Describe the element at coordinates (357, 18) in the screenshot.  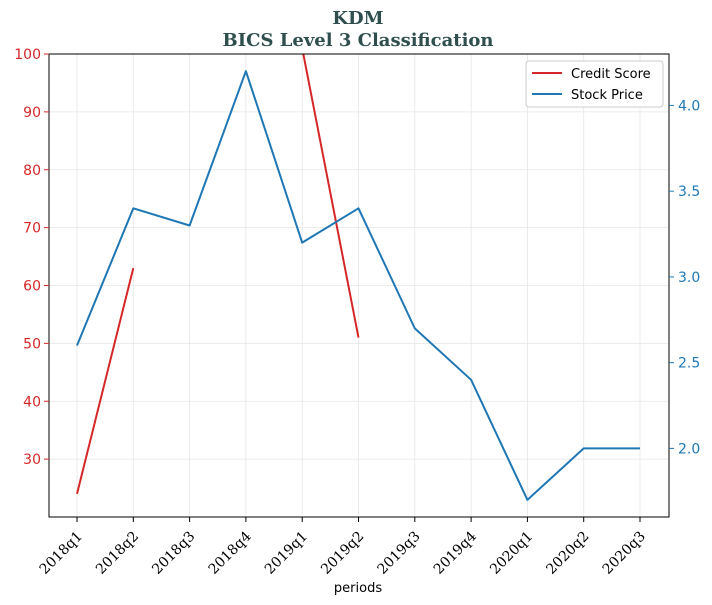
I see `chart-title: KDM` at that location.